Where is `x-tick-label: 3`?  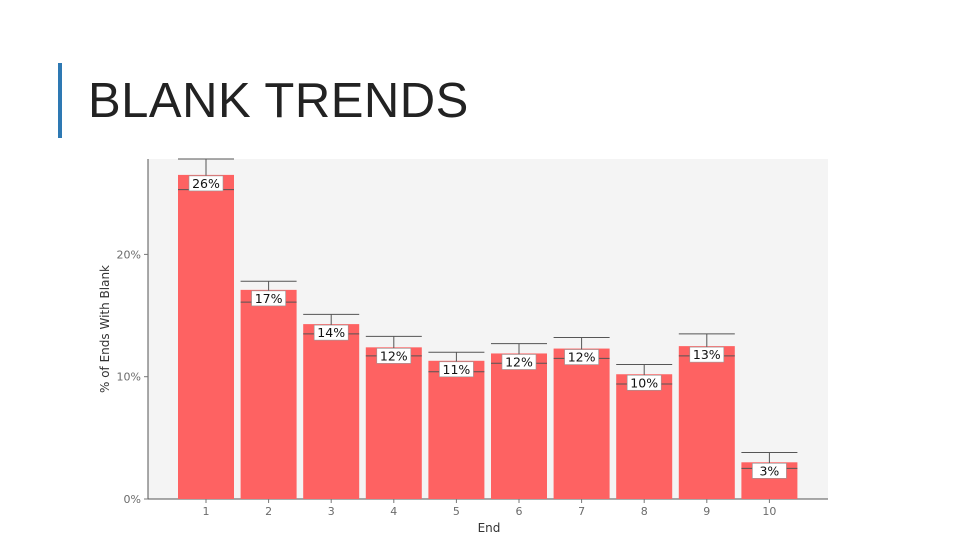 x-tick-label: 3 is located at coordinates (331, 511).